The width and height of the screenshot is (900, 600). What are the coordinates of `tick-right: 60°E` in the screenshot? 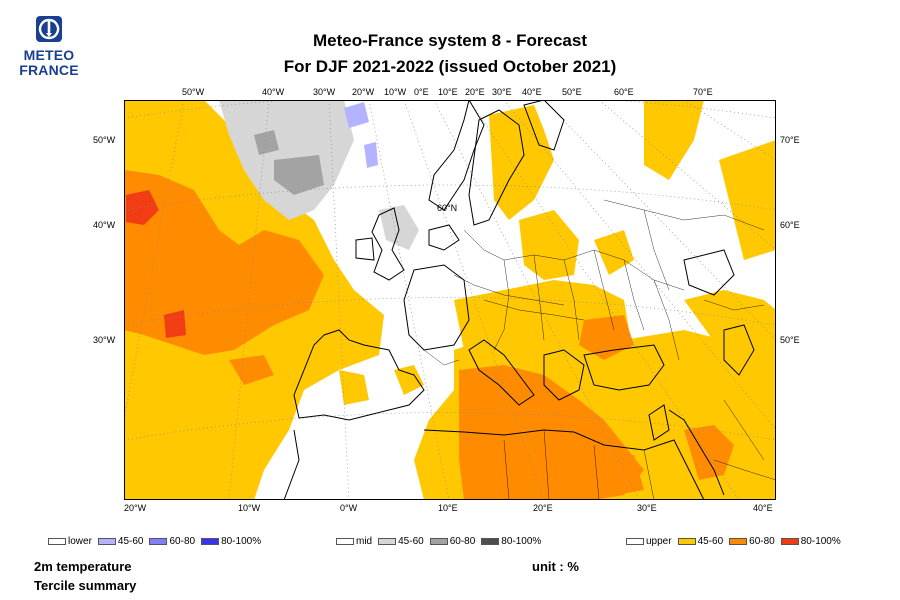 It's located at (790, 225).